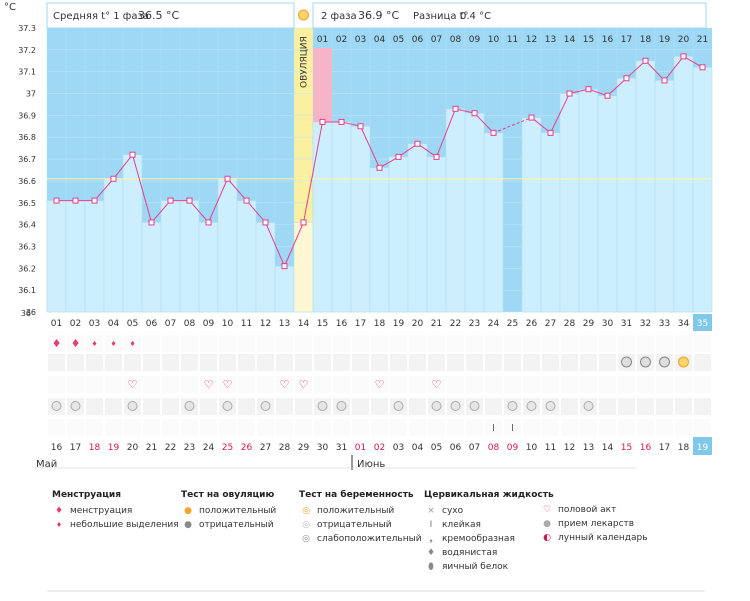 The width and height of the screenshot is (750, 601). Describe the element at coordinates (158, 15) in the screenshot. I see `phase1-average-value: 36.5 °C` at that location.